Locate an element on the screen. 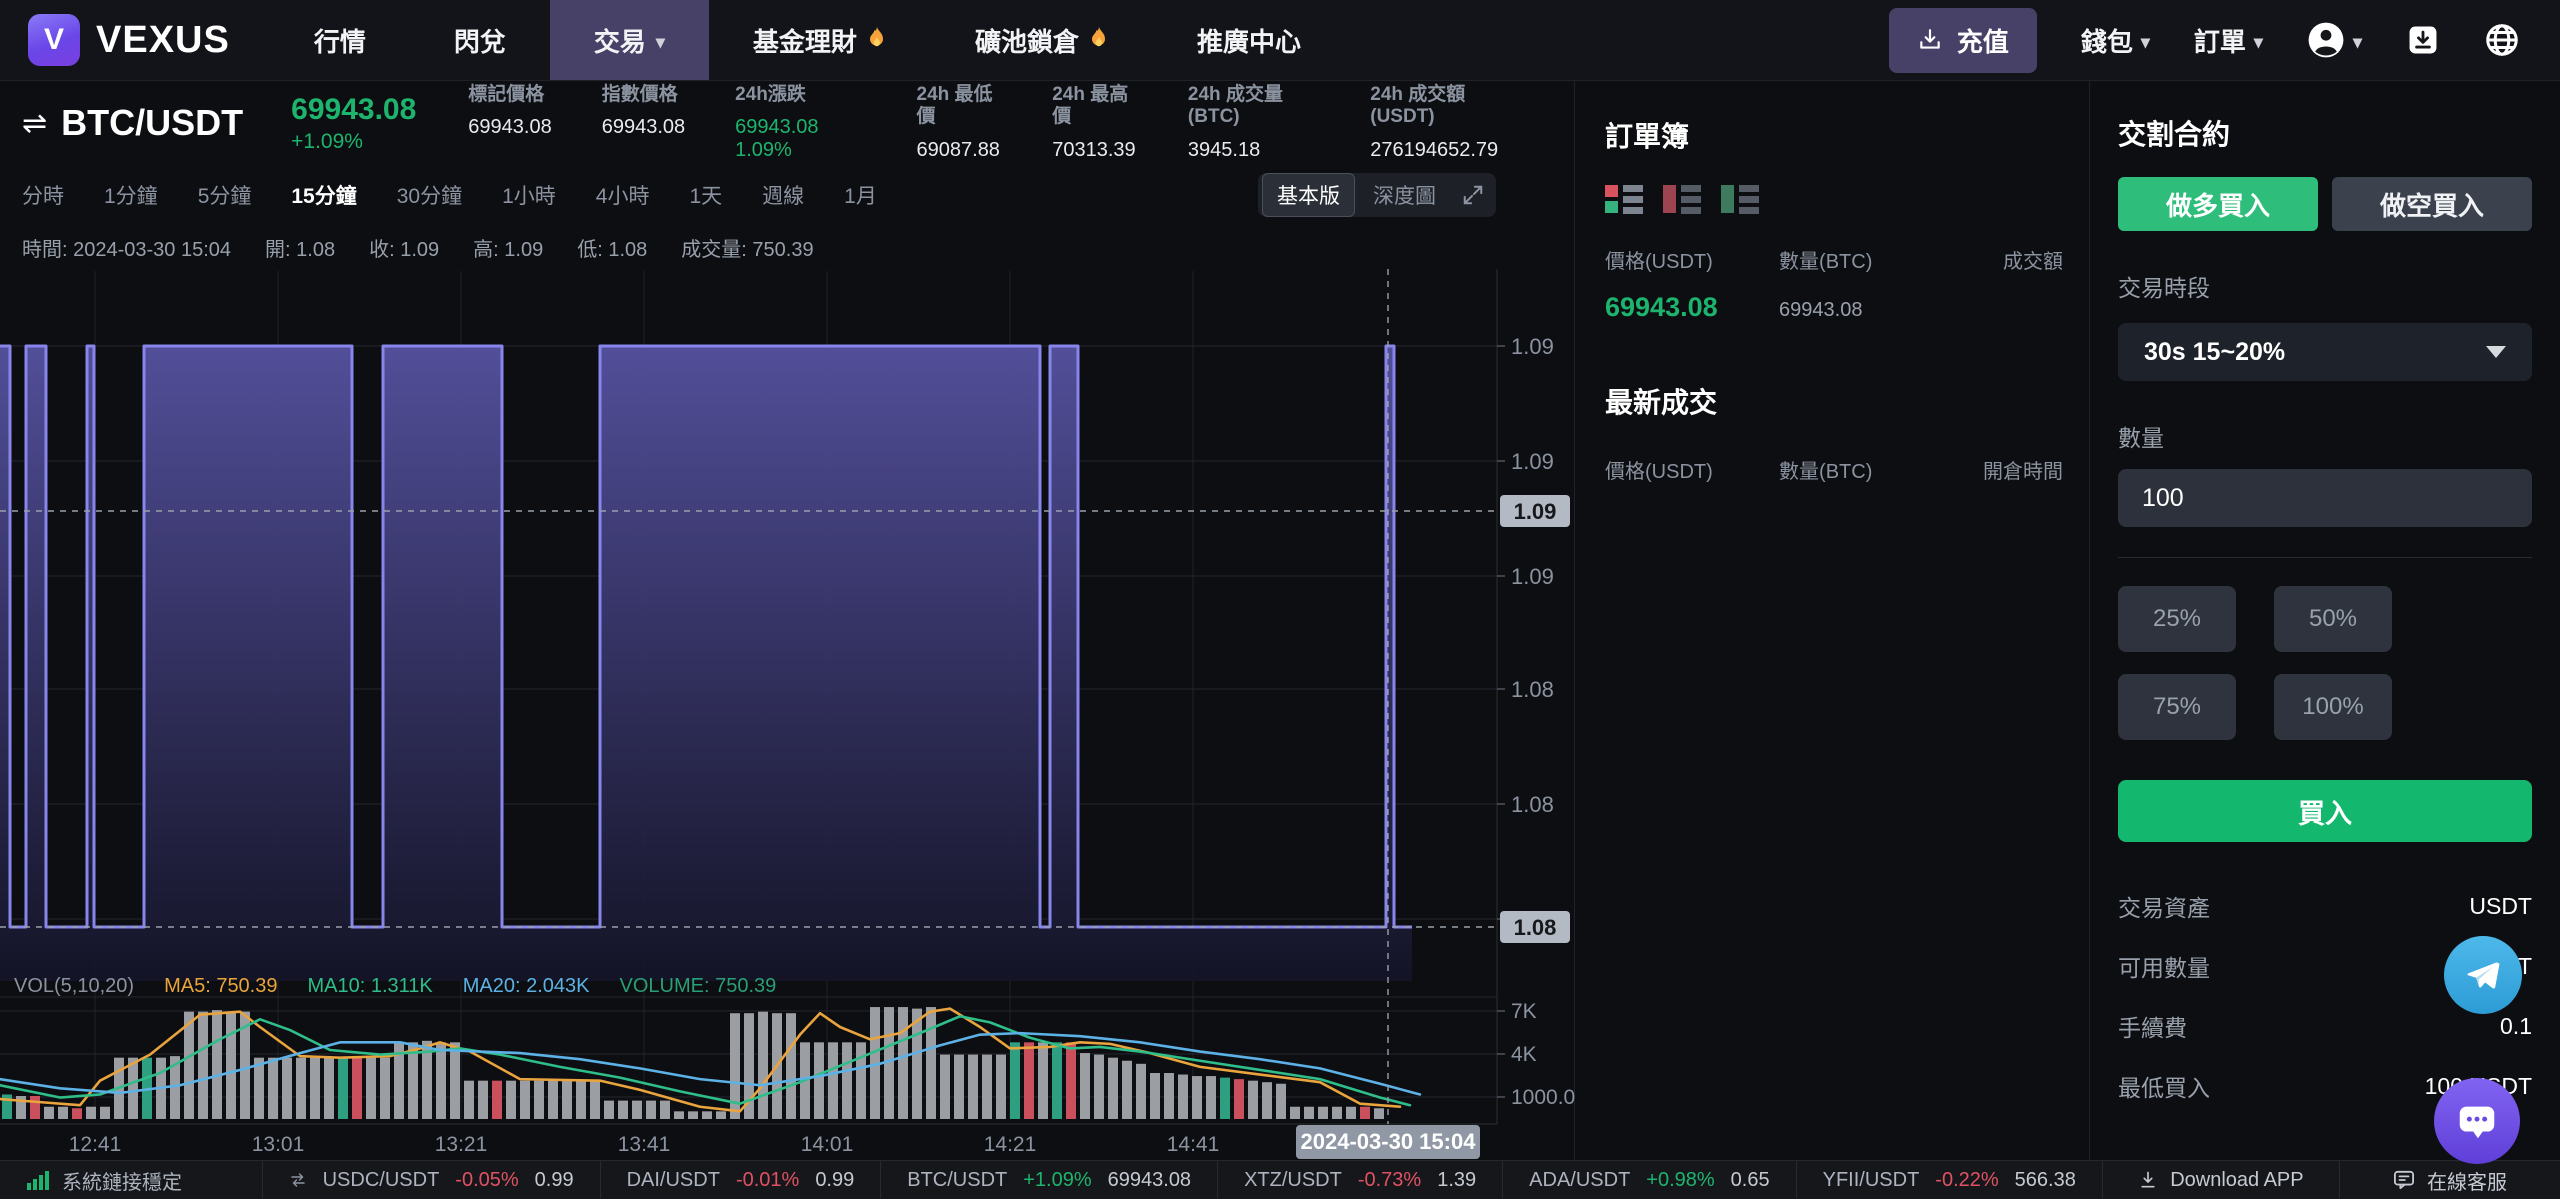  orderbook-price: 69943.08 is located at coordinates (1661, 307).